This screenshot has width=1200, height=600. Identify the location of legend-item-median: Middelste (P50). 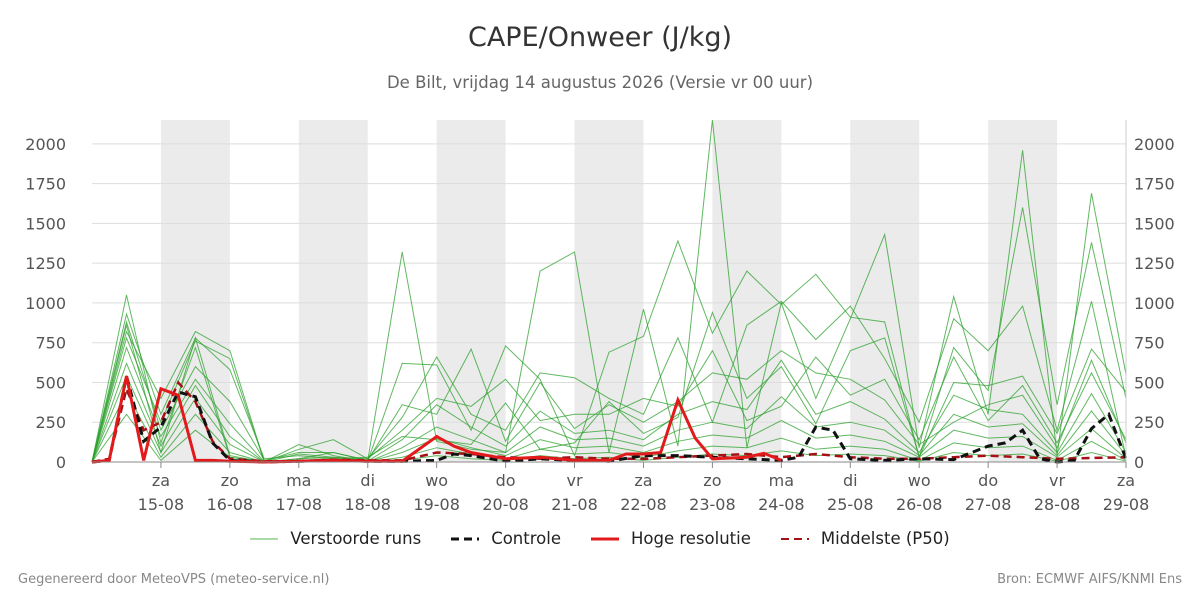
(865, 538).